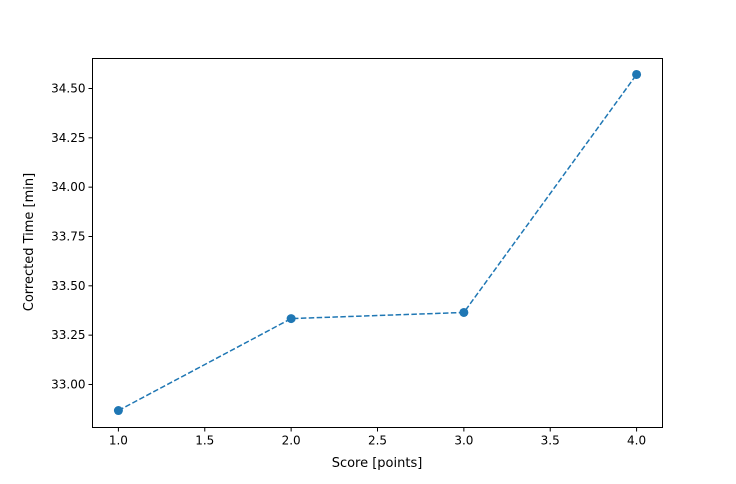 The height and width of the screenshot is (484, 736). What do you see at coordinates (550, 441) in the screenshot?
I see `x-tick-label: 3.5` at bounding box center [550, 441].